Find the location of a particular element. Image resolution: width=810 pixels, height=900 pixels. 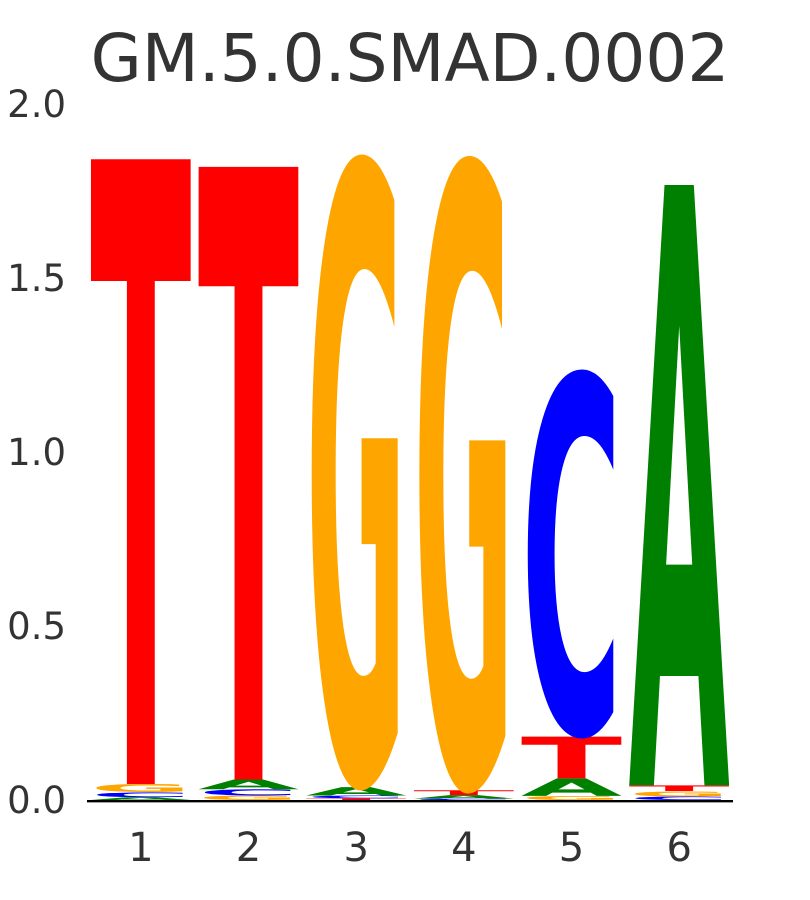

y-tick-label: 1.5 is located at coordinates (36, 278).